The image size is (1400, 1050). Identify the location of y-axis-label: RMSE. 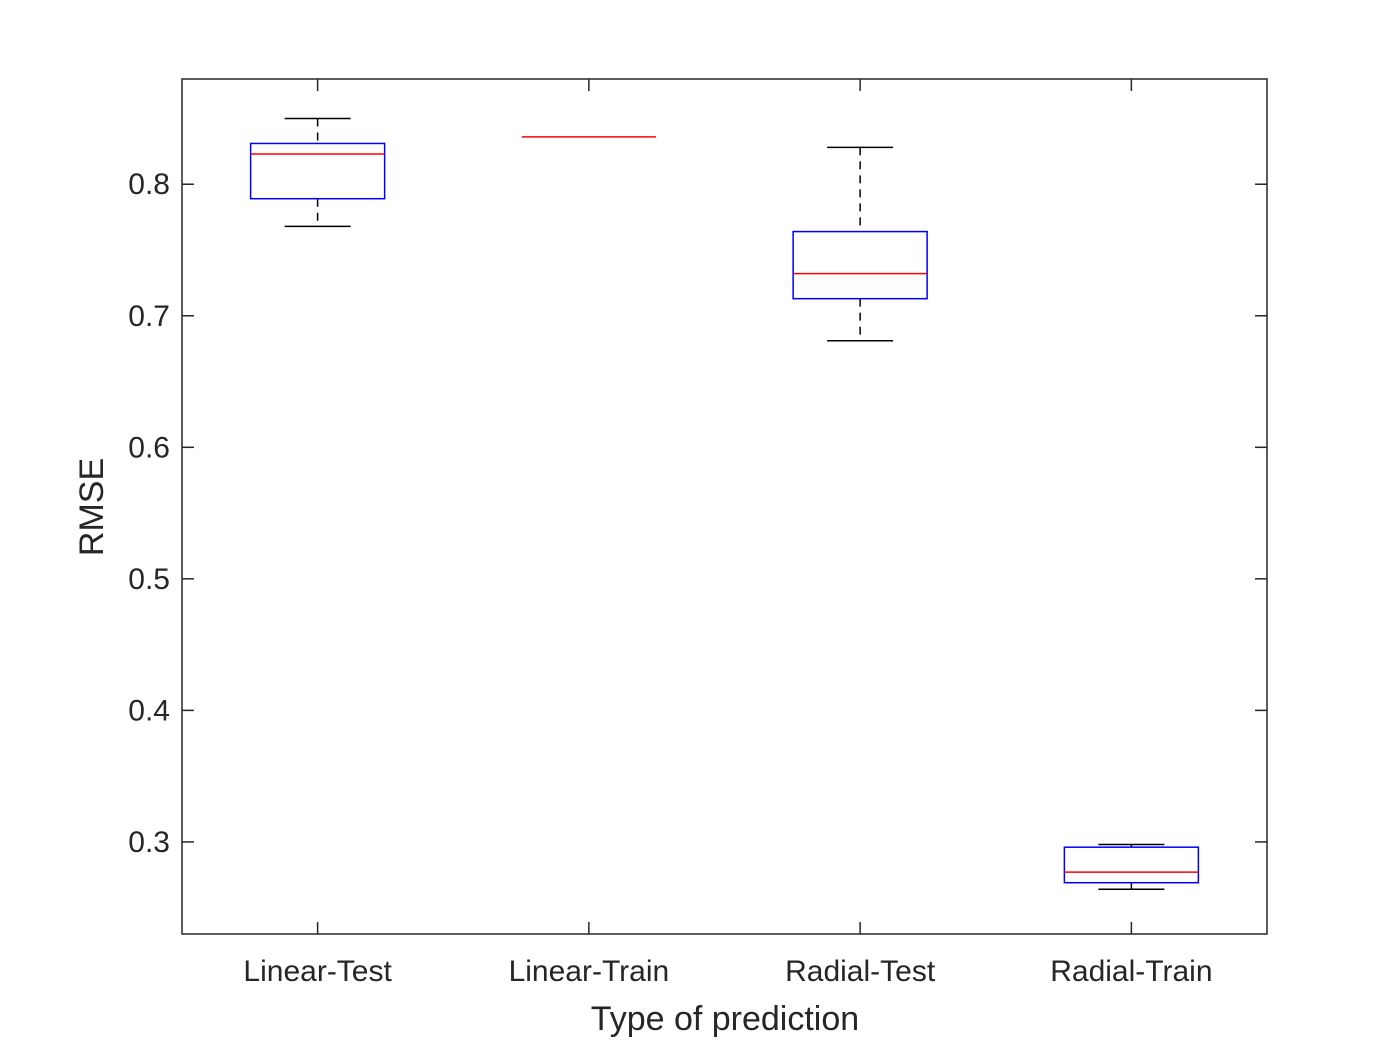
(92, 507).